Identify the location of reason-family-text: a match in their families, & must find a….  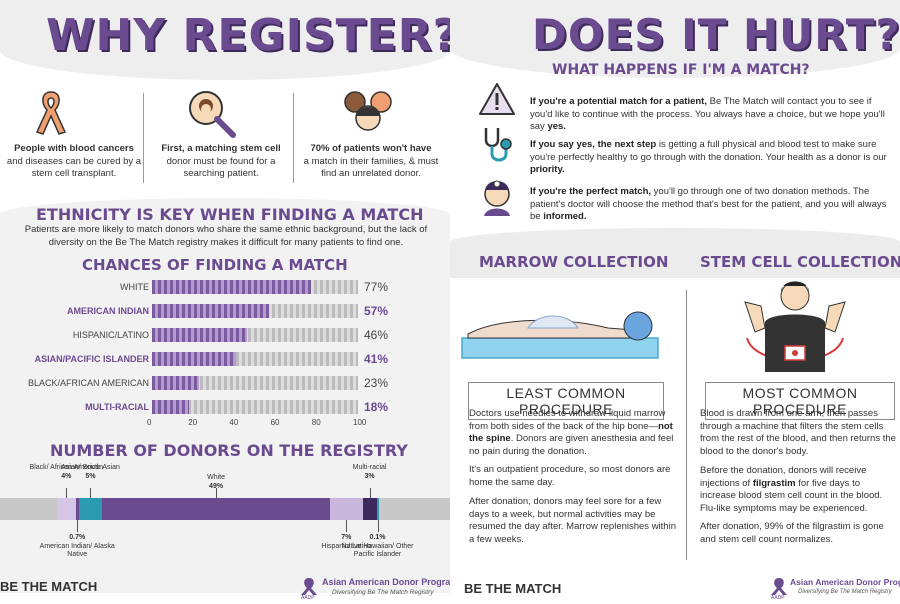
(371, 167).